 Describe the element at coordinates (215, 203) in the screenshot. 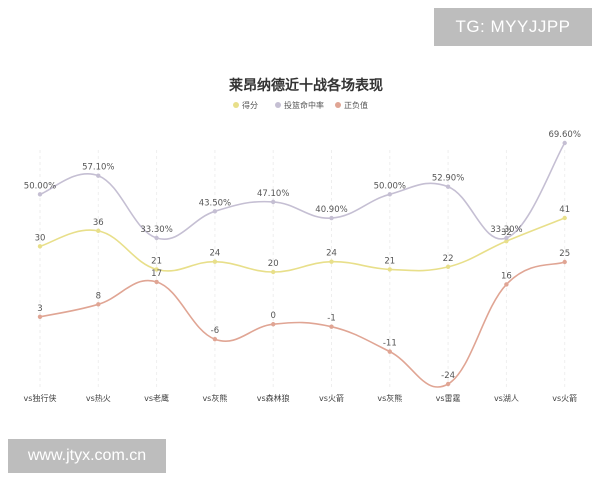

I see `data-label: 43.50%` at that location.